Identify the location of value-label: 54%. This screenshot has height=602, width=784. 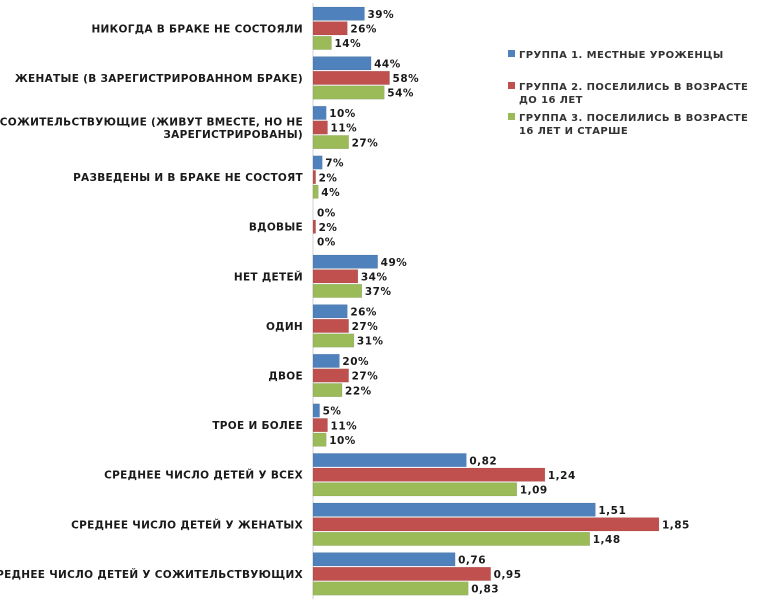
(400, 94).